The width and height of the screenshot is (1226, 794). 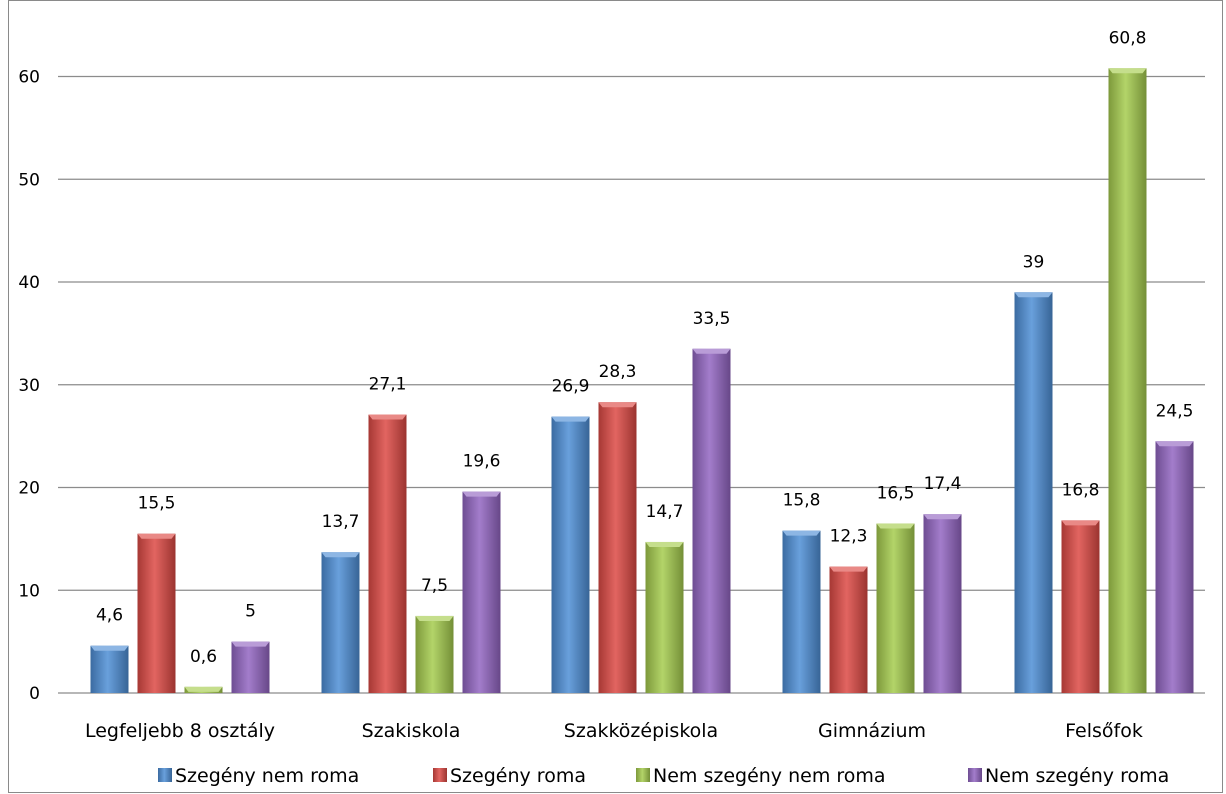 I want to click on data-label: 13,7, so click(x=341, y=522).